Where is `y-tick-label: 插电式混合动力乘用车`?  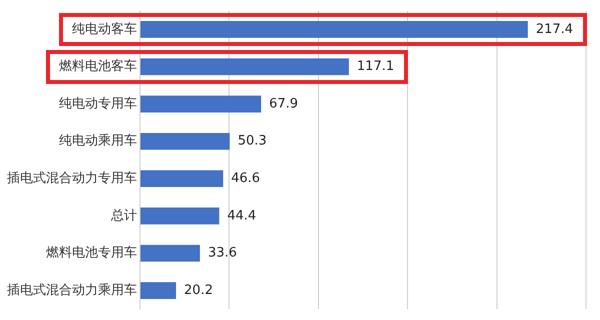 y-tick-label: 插电式混合动力乘用车 is located at coordinates (72, 290).